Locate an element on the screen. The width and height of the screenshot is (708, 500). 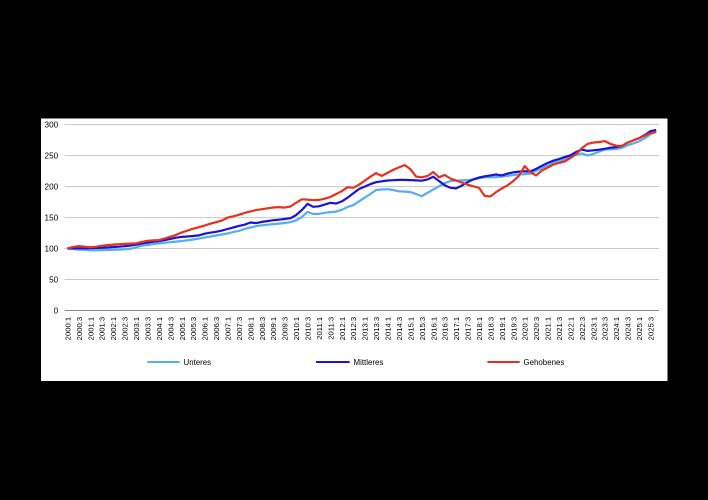
svg-text: 2004:3 is located at coordinates (170, 329).